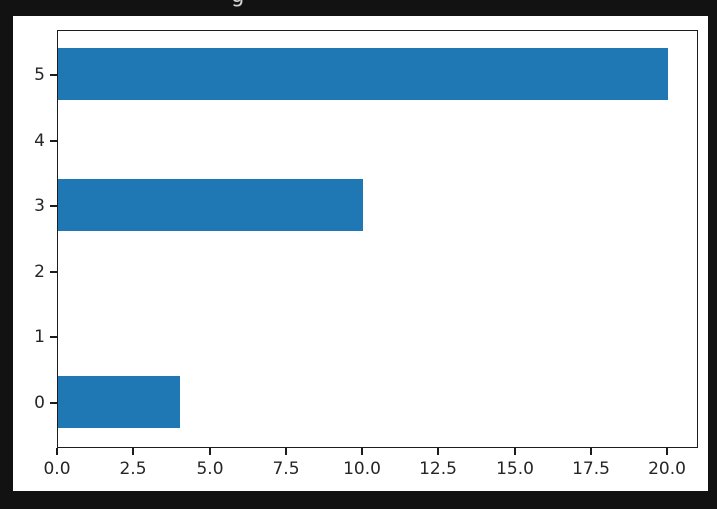  I want to click on x-tick-label: 17.5, so click(591, 469).